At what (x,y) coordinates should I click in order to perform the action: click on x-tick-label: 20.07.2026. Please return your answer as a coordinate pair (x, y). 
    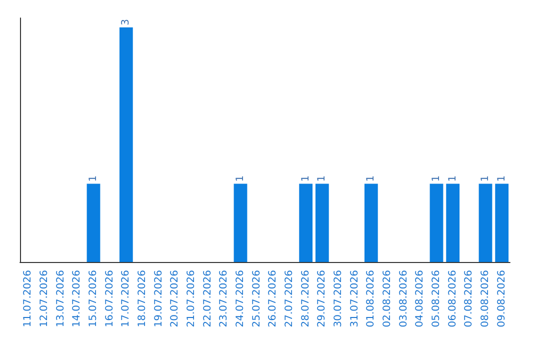
    Looking at the image, I should click on (175, 299).